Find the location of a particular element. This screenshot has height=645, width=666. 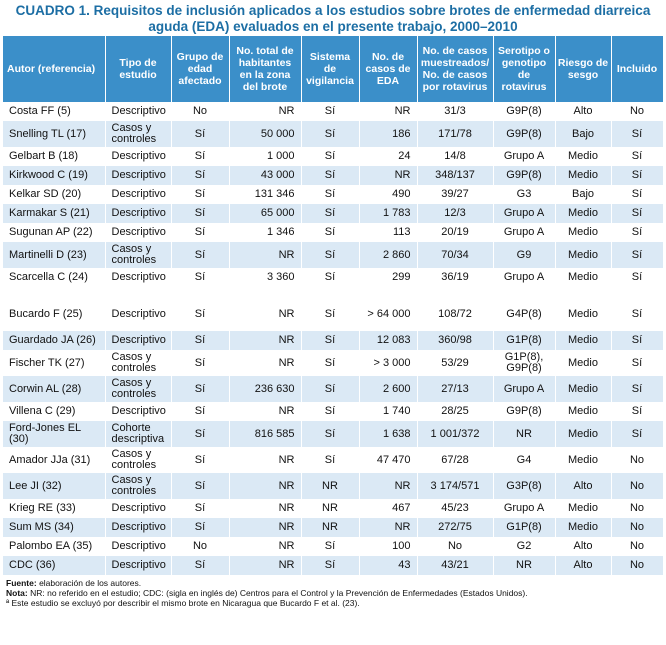

table-cell: 3 360 is located at coordinates (265, 277).